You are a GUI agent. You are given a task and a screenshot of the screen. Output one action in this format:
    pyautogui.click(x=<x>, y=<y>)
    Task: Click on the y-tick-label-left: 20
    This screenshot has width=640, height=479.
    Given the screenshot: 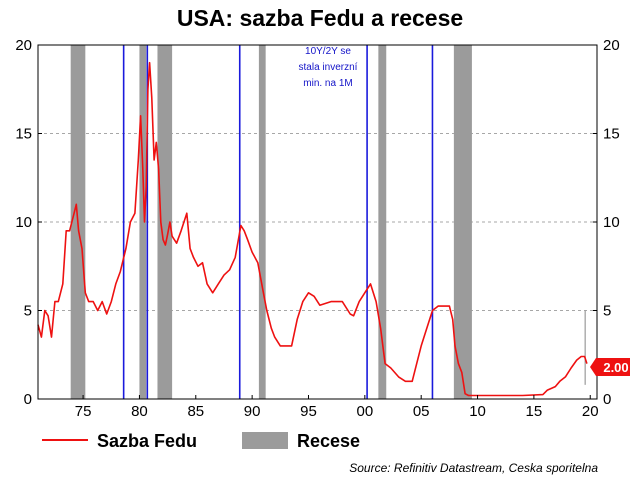 What is the action you would take?
    pyautogui.click(x=23, y=45)
    